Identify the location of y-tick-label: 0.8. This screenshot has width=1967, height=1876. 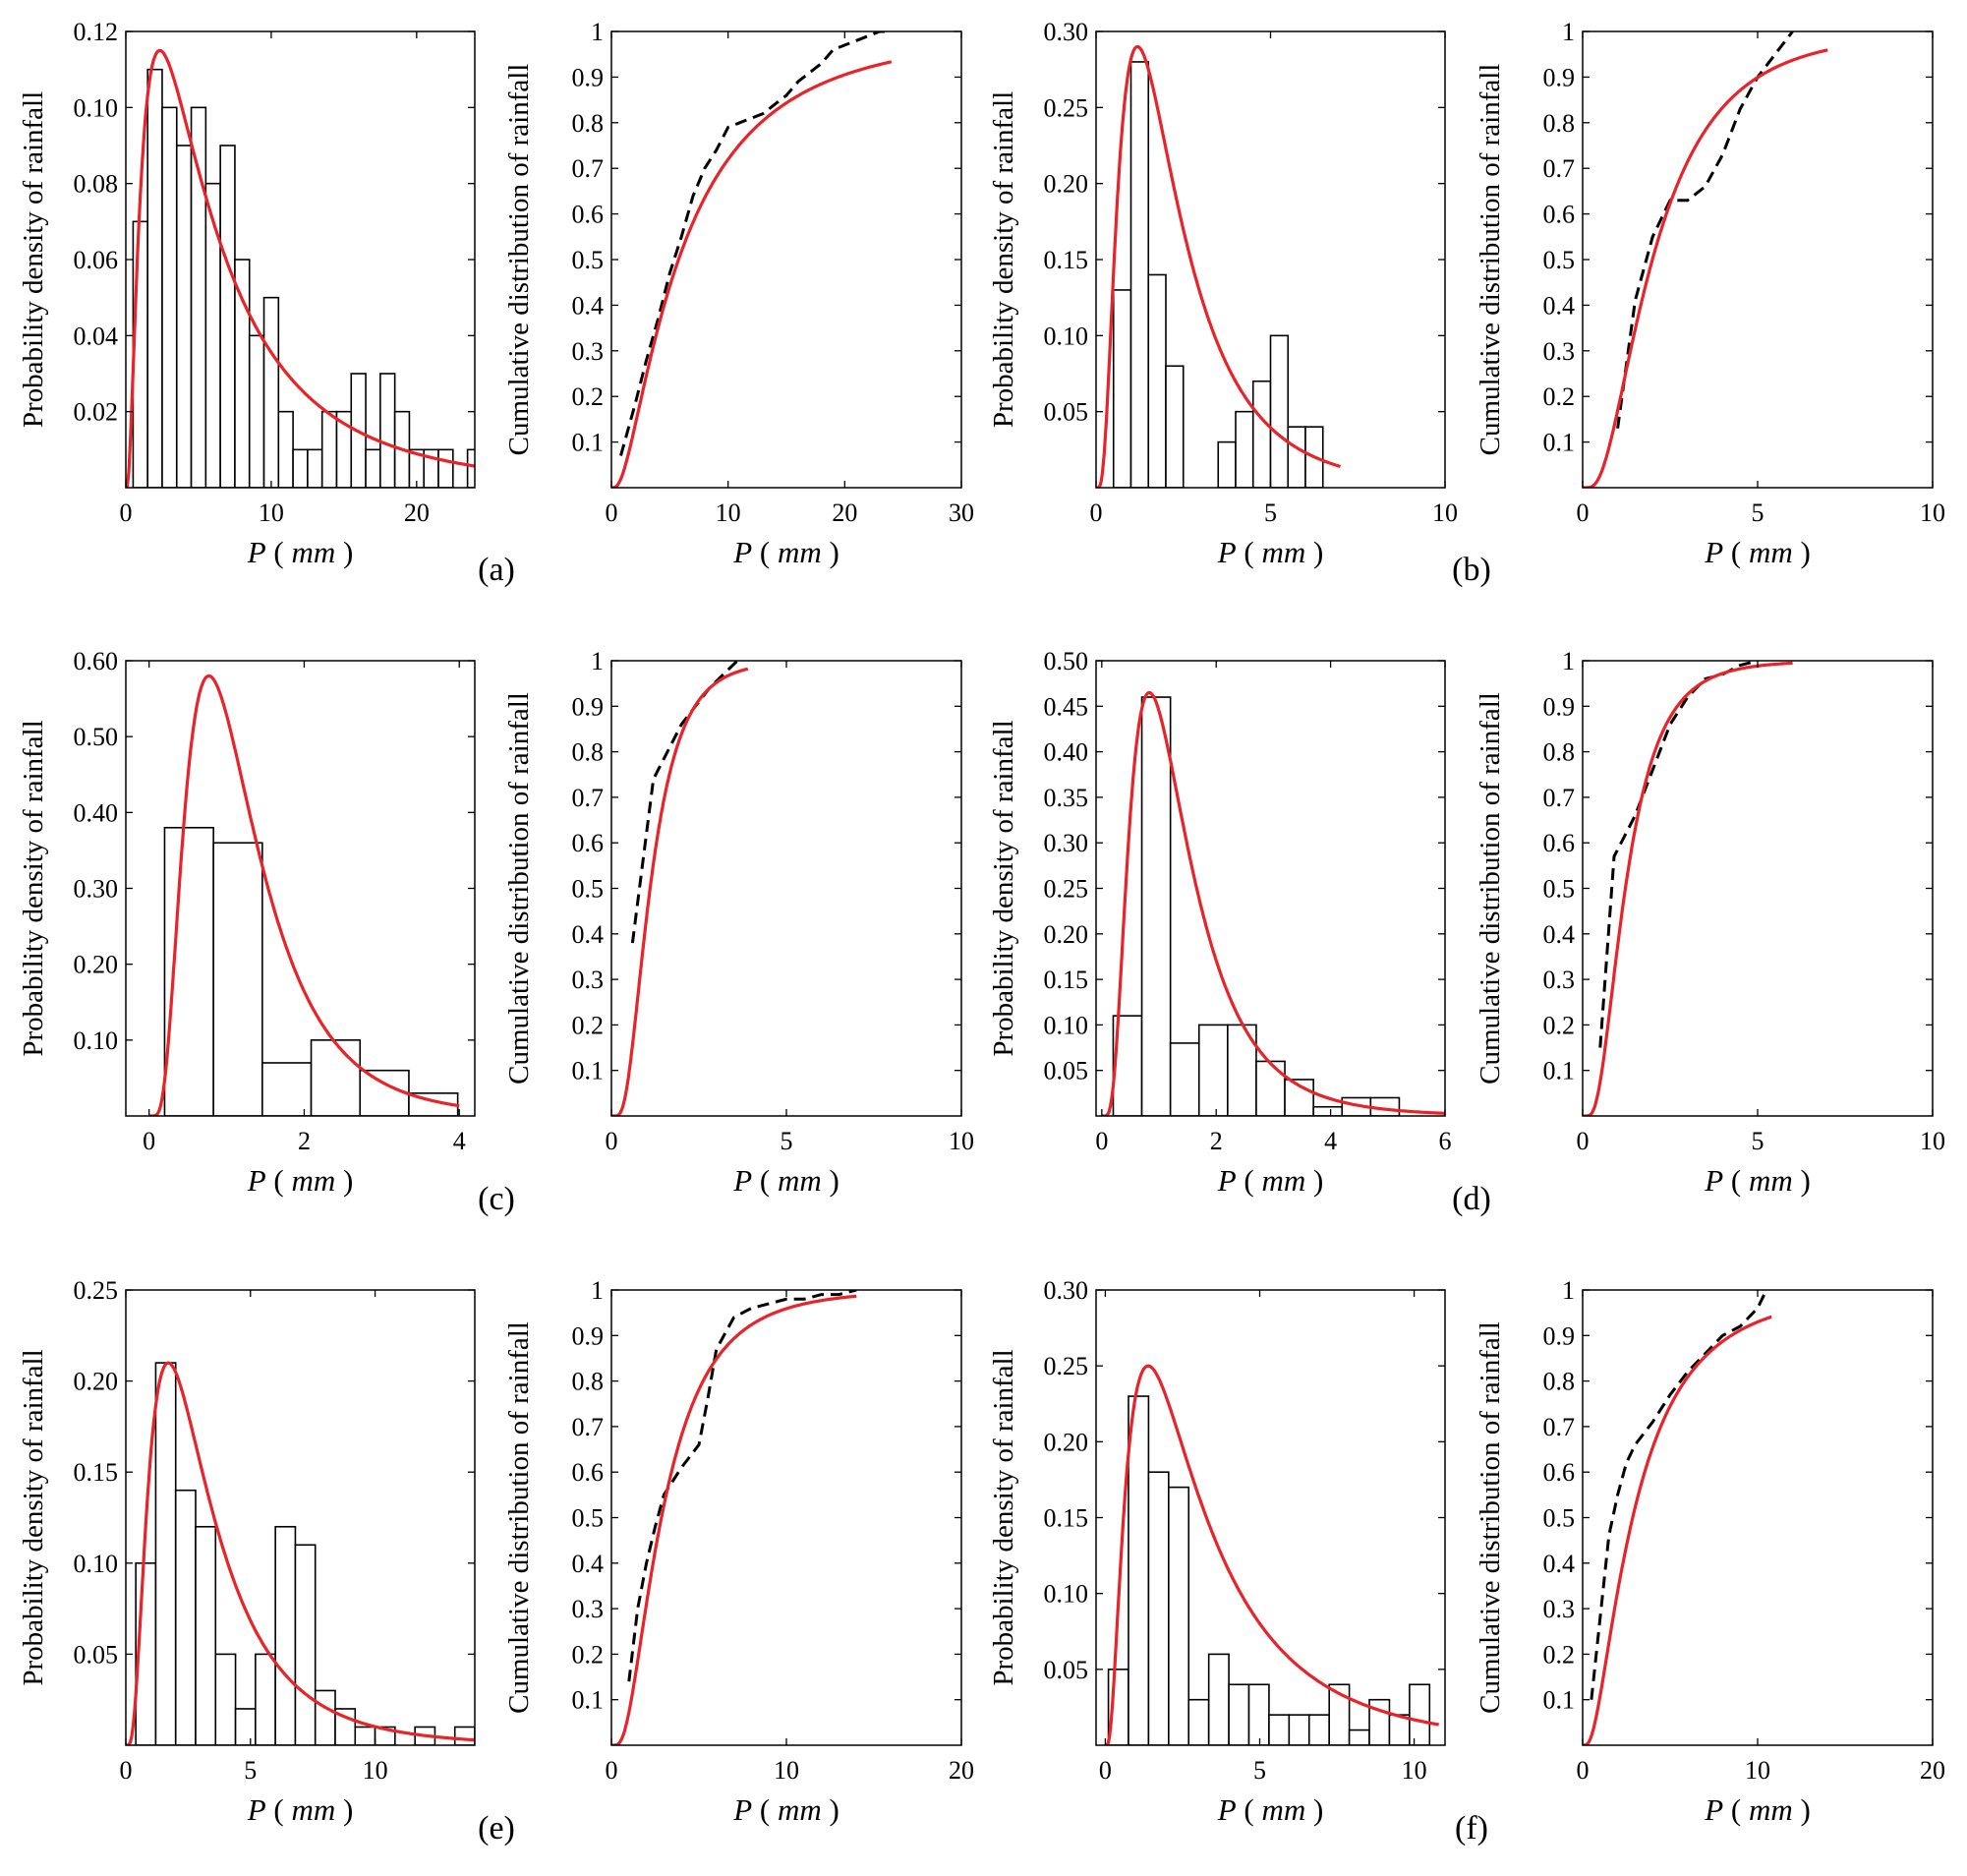
(588, 1382).